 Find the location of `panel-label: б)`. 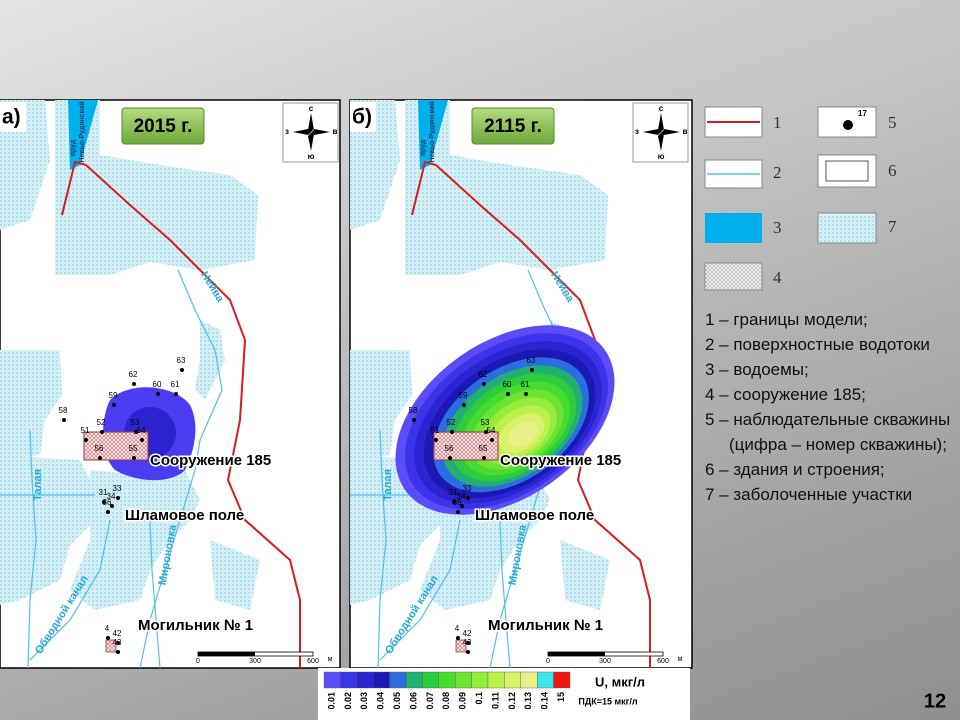

panel-label: б) is located at coordinates (362, 117).